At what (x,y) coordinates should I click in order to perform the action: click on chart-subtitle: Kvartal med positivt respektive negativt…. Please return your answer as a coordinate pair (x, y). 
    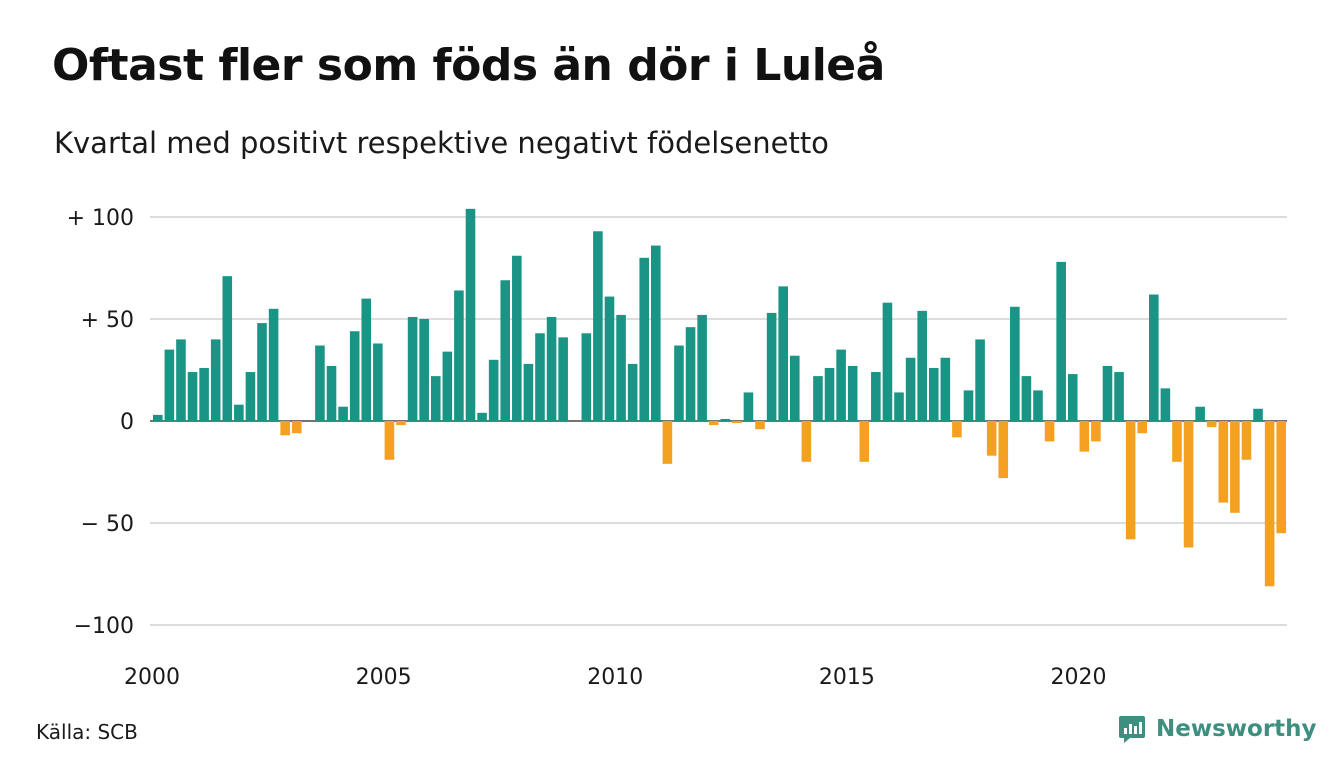
    Looking at the image, I should click on (441, 143).